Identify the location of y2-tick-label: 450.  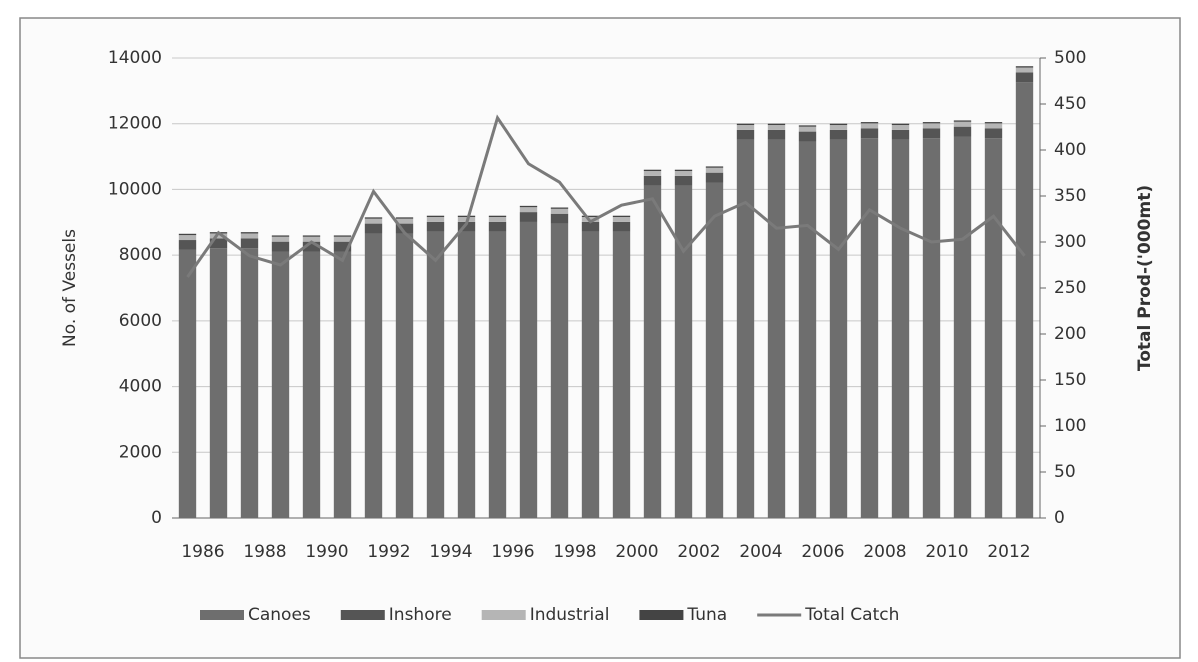
(1070, 104).